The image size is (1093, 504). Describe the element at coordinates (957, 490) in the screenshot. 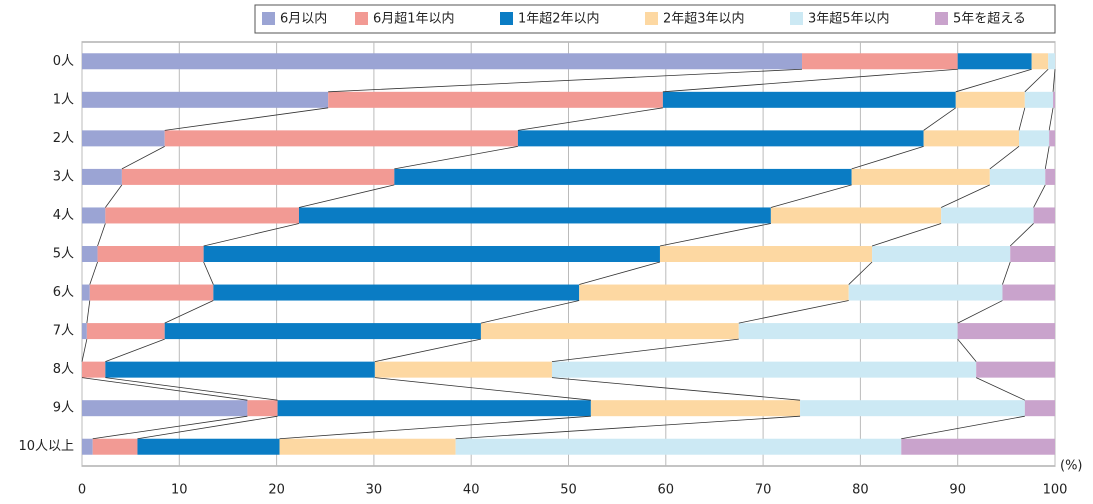

I see `x-tick-label: 90` at that location.